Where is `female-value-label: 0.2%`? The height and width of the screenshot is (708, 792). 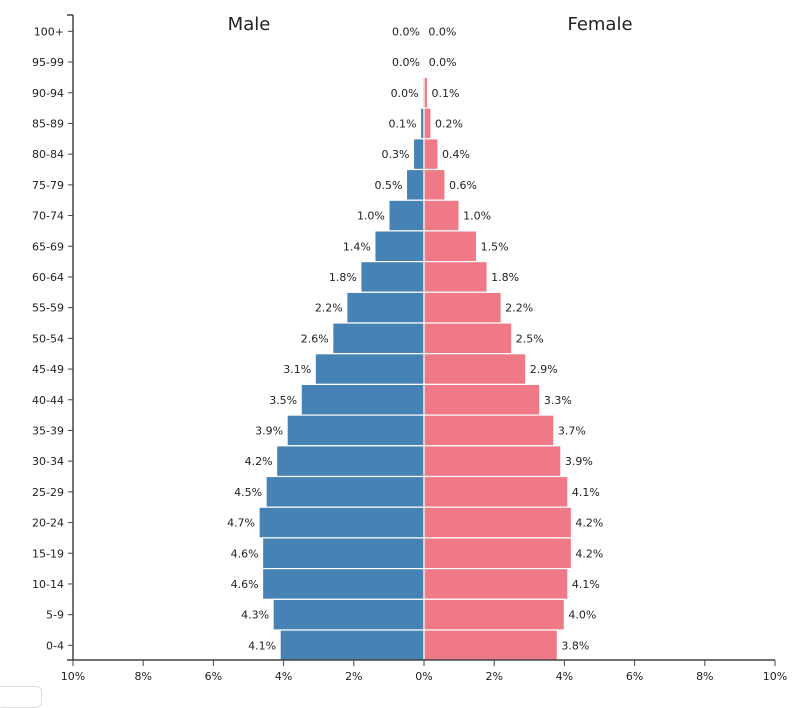
female-value-label: 0.2% is located at coordinates (449, 123).